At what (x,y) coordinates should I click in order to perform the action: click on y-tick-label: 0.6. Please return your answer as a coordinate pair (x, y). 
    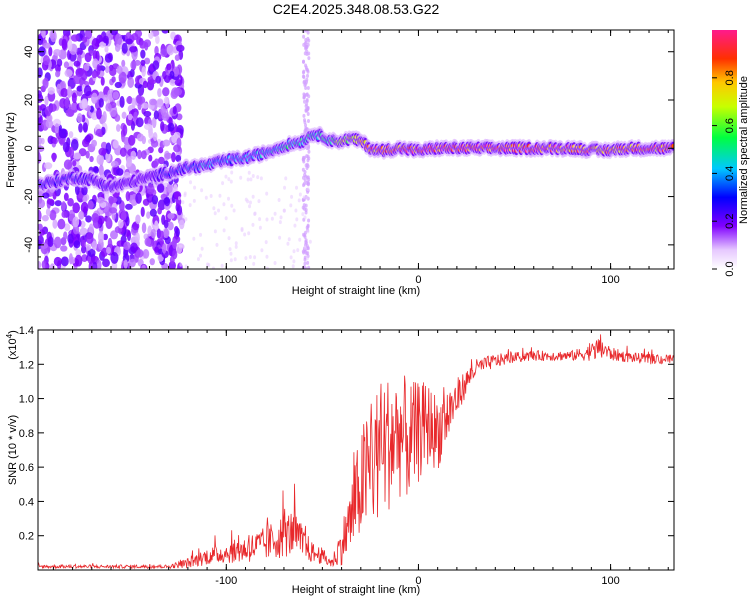
    Looking at the image, I should click on (26, 468).